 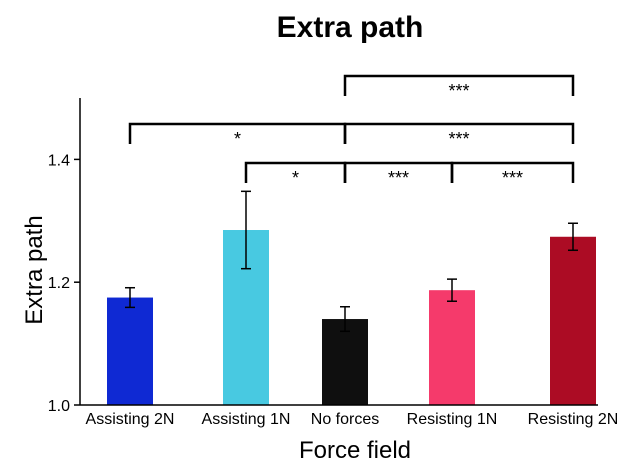 I want to click on x-tick-label: Assisting 2N, so click(x=130, y=419).